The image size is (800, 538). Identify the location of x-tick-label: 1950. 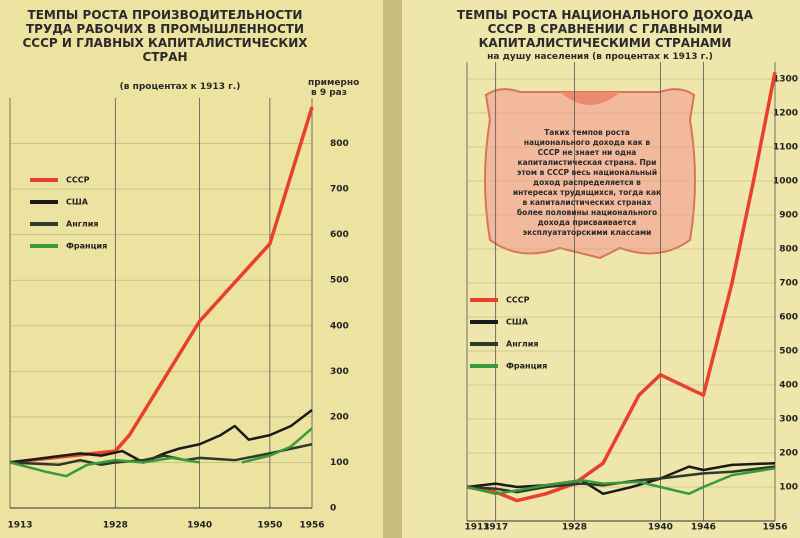
(269, 526).